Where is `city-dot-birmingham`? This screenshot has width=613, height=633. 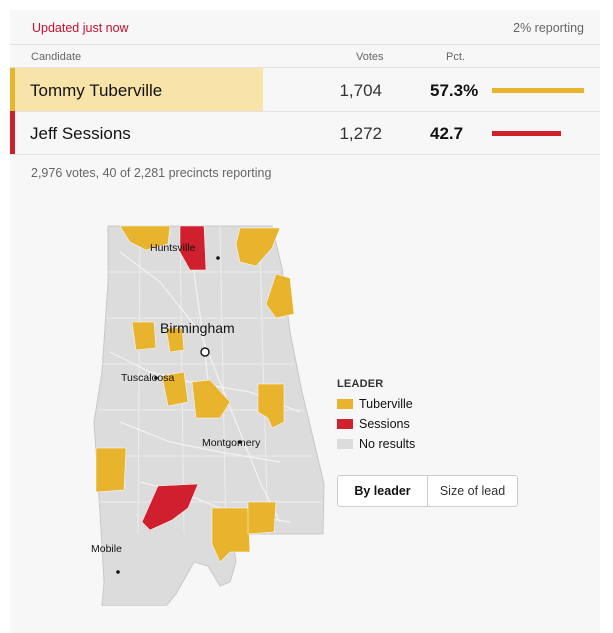 city-dot-birmingham is located at coordinates (205, 352).